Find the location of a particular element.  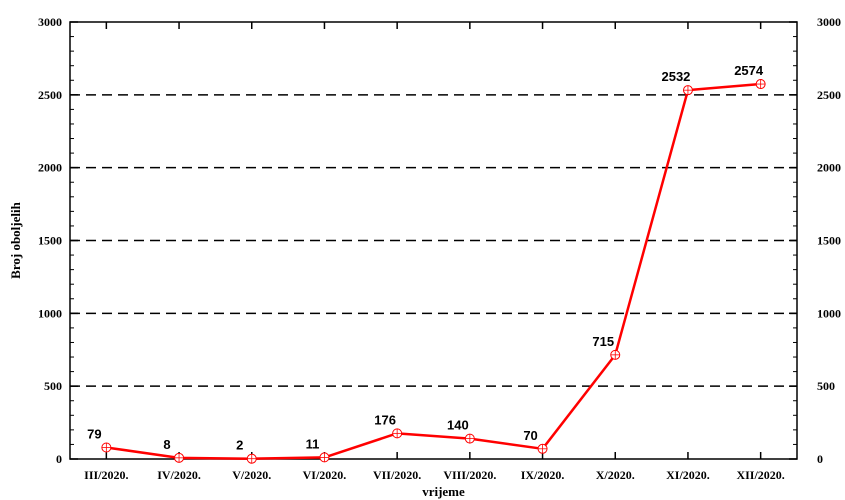

data-label: 140 is located at coordinates (458, 425).